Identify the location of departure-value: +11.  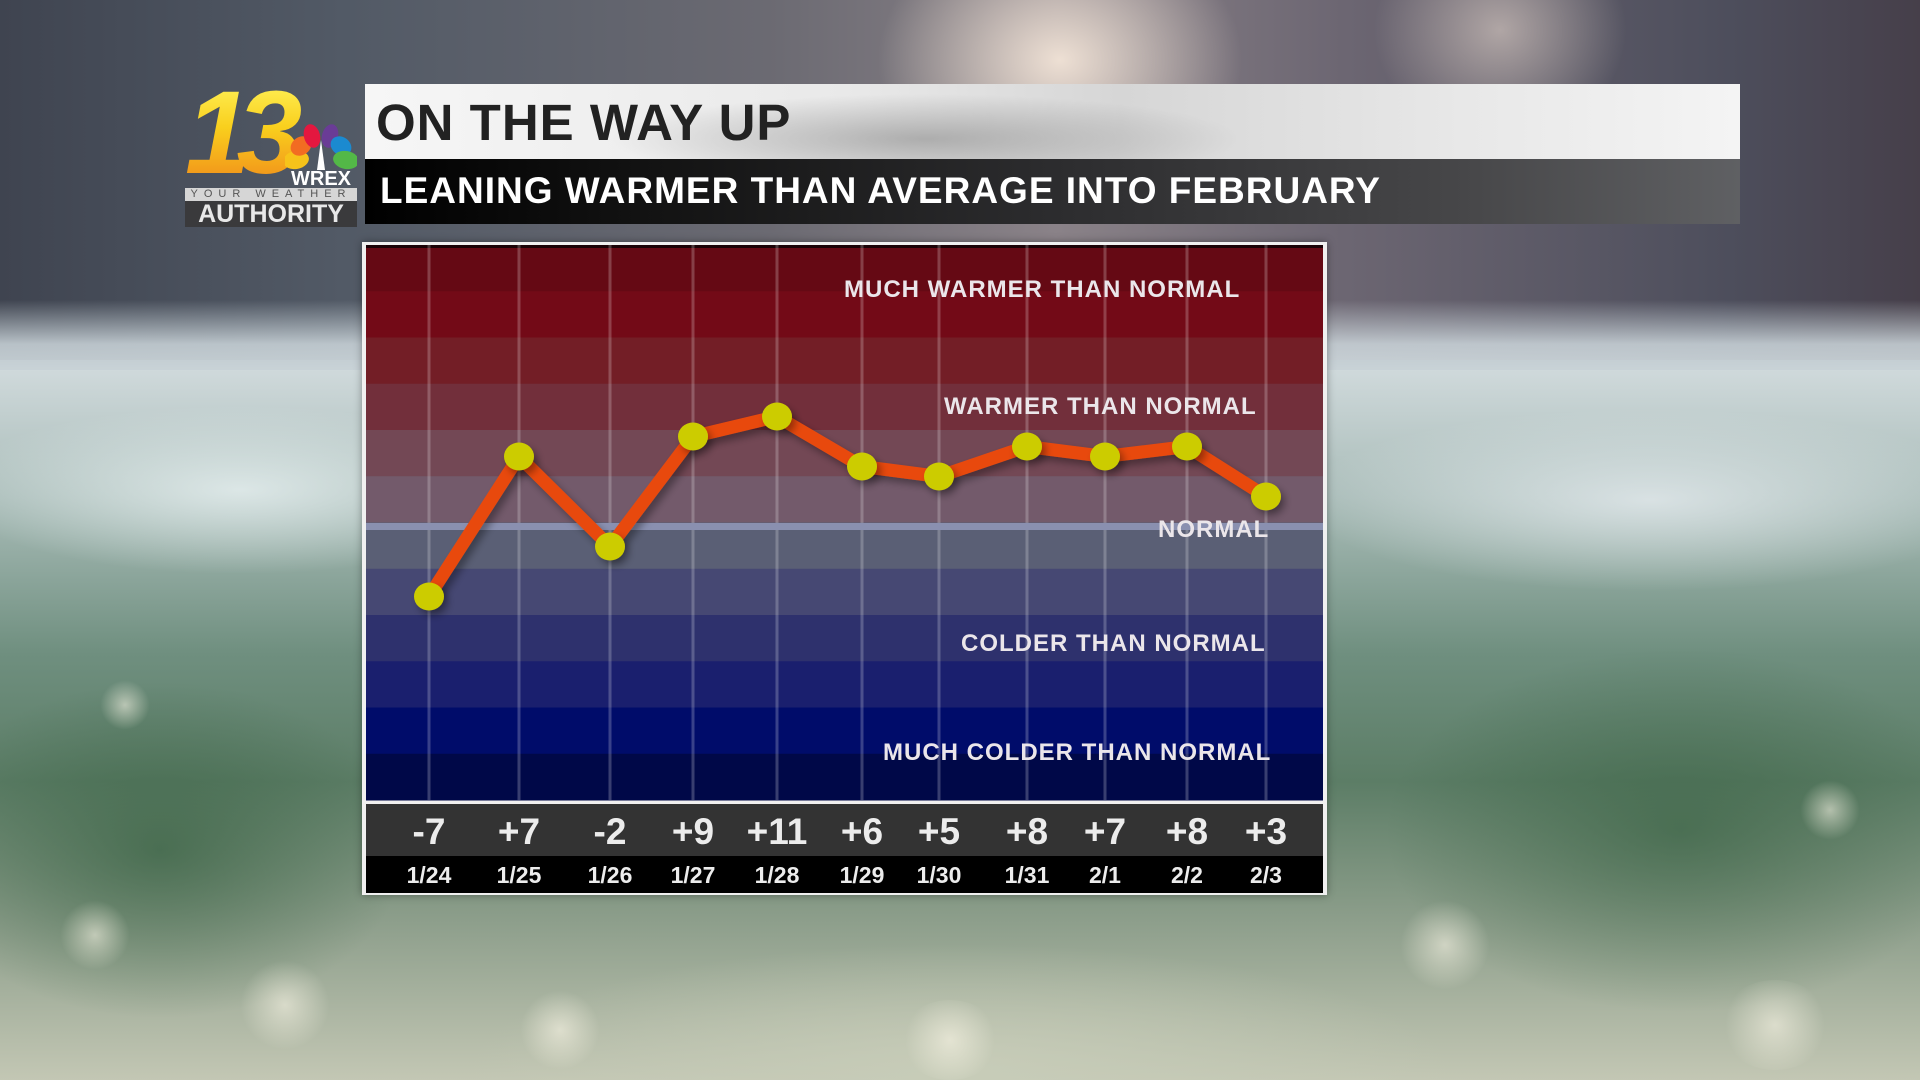
(777, 831).